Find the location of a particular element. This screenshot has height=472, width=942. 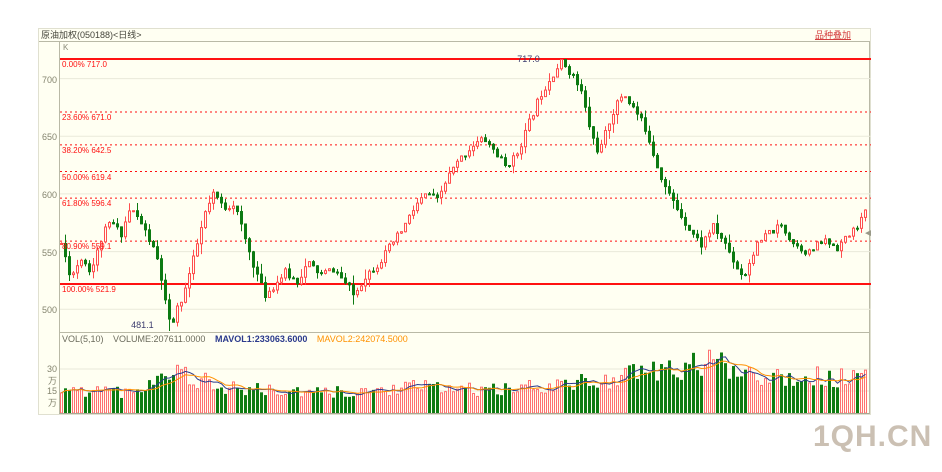

volume-chart is located at coordinates (464, 381).